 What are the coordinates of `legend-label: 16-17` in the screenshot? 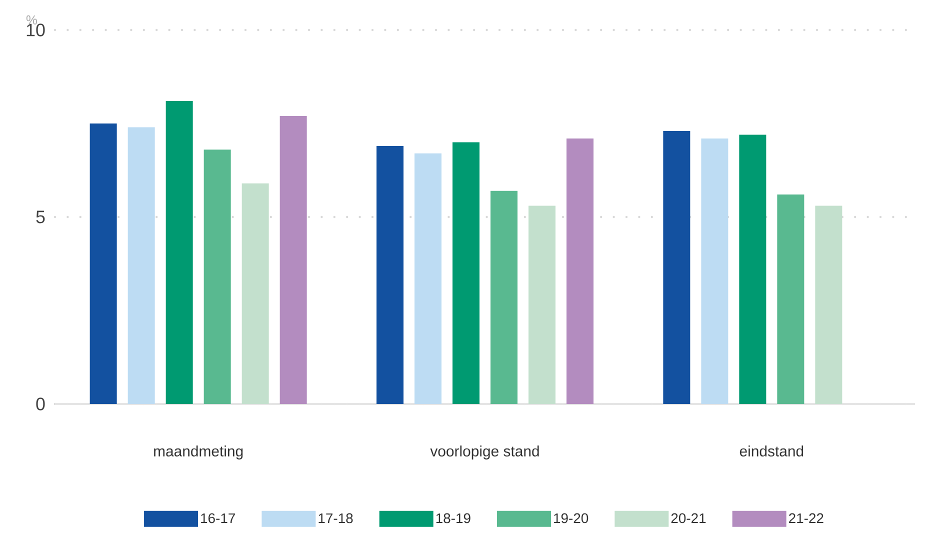 It's located at (218, 518).